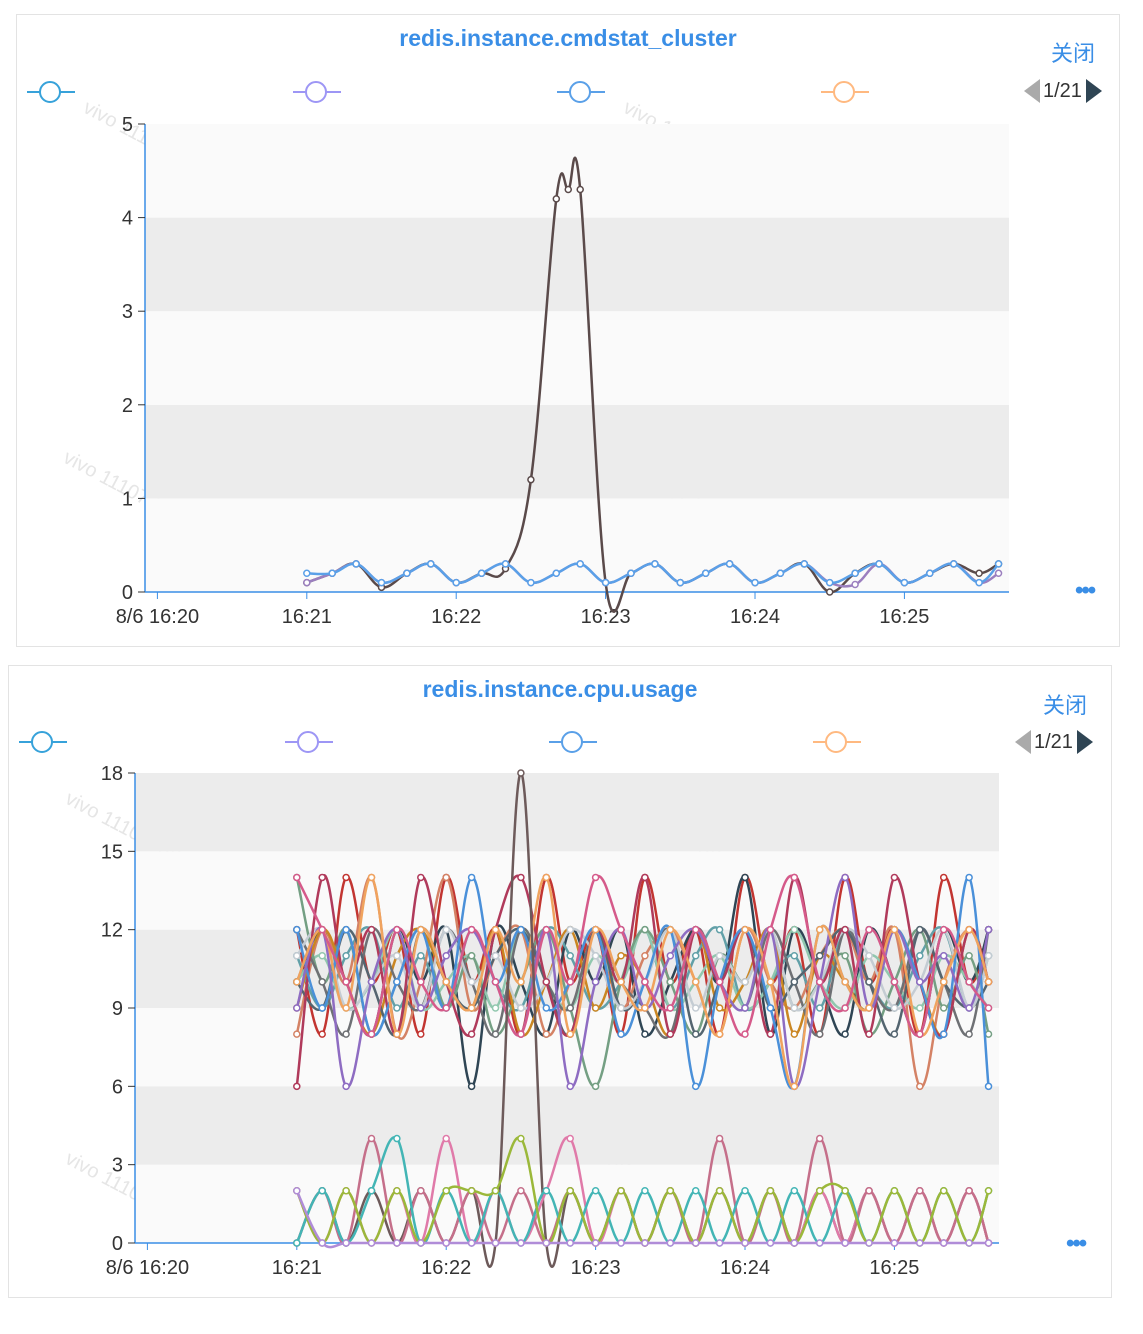  I want to click on x-tick-label: 16:24, so click(755, 617).